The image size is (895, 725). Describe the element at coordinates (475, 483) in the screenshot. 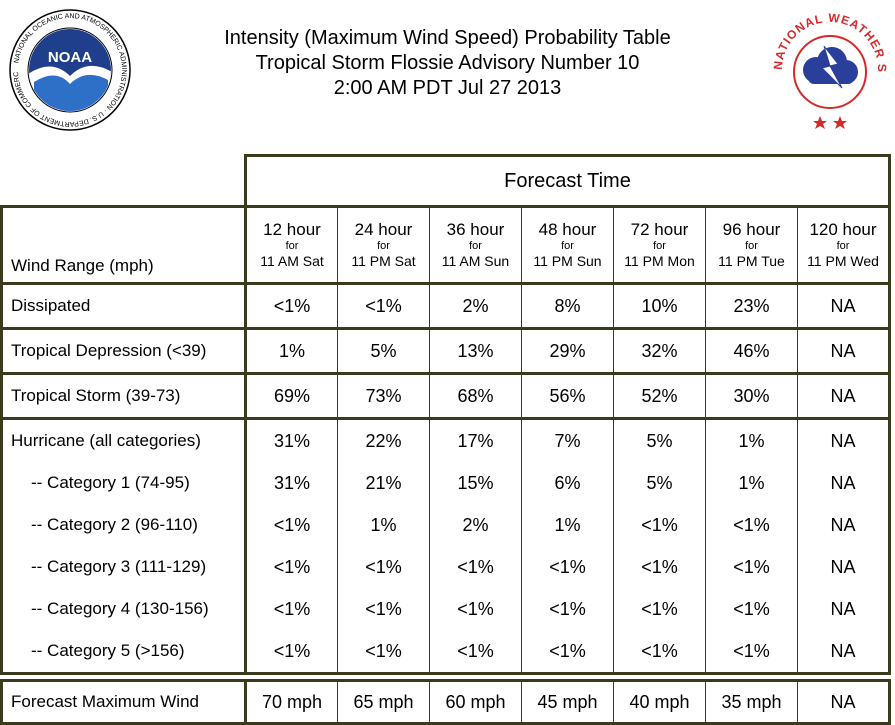

I see `table-cell: 15%` at that location.